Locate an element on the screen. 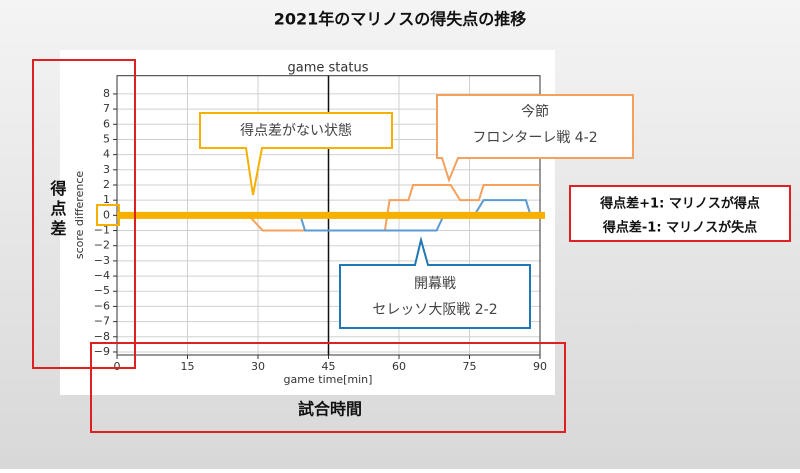 This screenshot has height=473, width=800. y-axis-label: score difference is located at coordinates (79, 215).